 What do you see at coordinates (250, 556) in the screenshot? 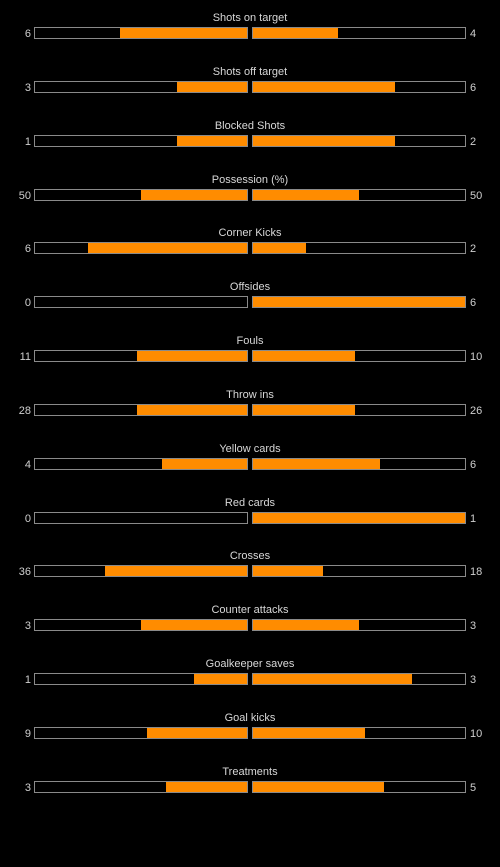
I see `stat-label: Crosses` at bounding box center [250, 556].